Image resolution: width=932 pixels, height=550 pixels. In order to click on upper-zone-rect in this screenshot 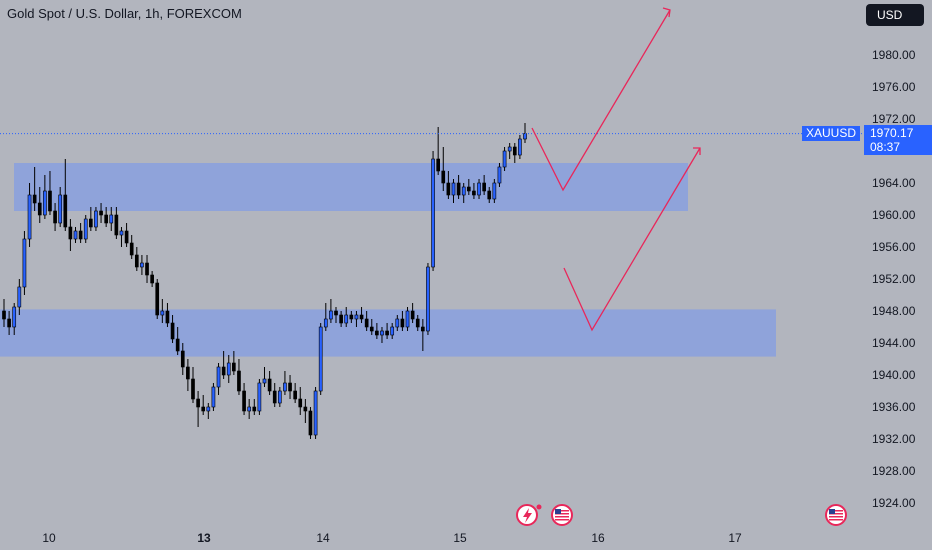, I will do `click(351, 187)`.